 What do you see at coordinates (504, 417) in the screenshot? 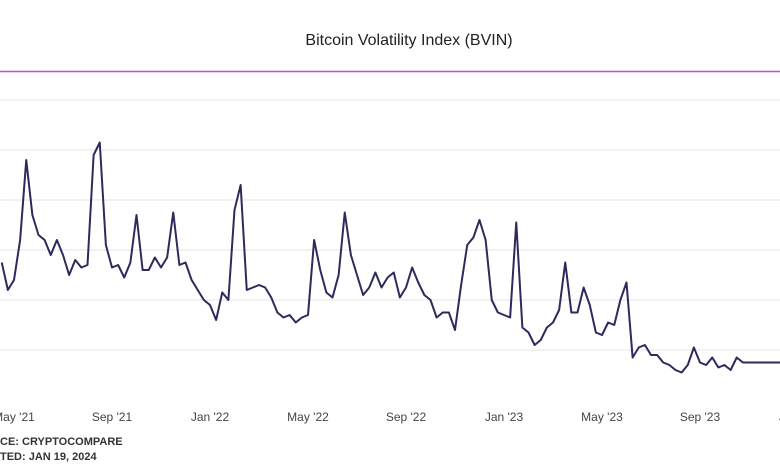
I see `x-tick-label: Jan '23` at bounding box center [504, 417].